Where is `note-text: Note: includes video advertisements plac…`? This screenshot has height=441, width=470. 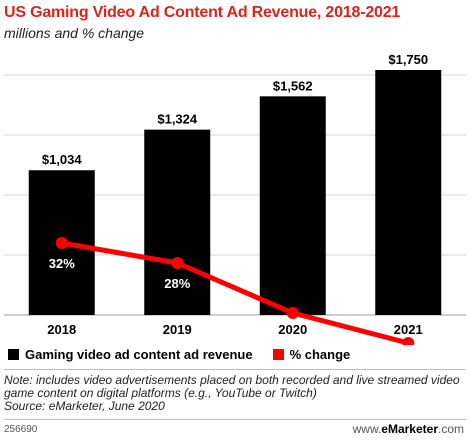 note-text: Note: includes video advertisements plac… is located at coordinates (232, 386).